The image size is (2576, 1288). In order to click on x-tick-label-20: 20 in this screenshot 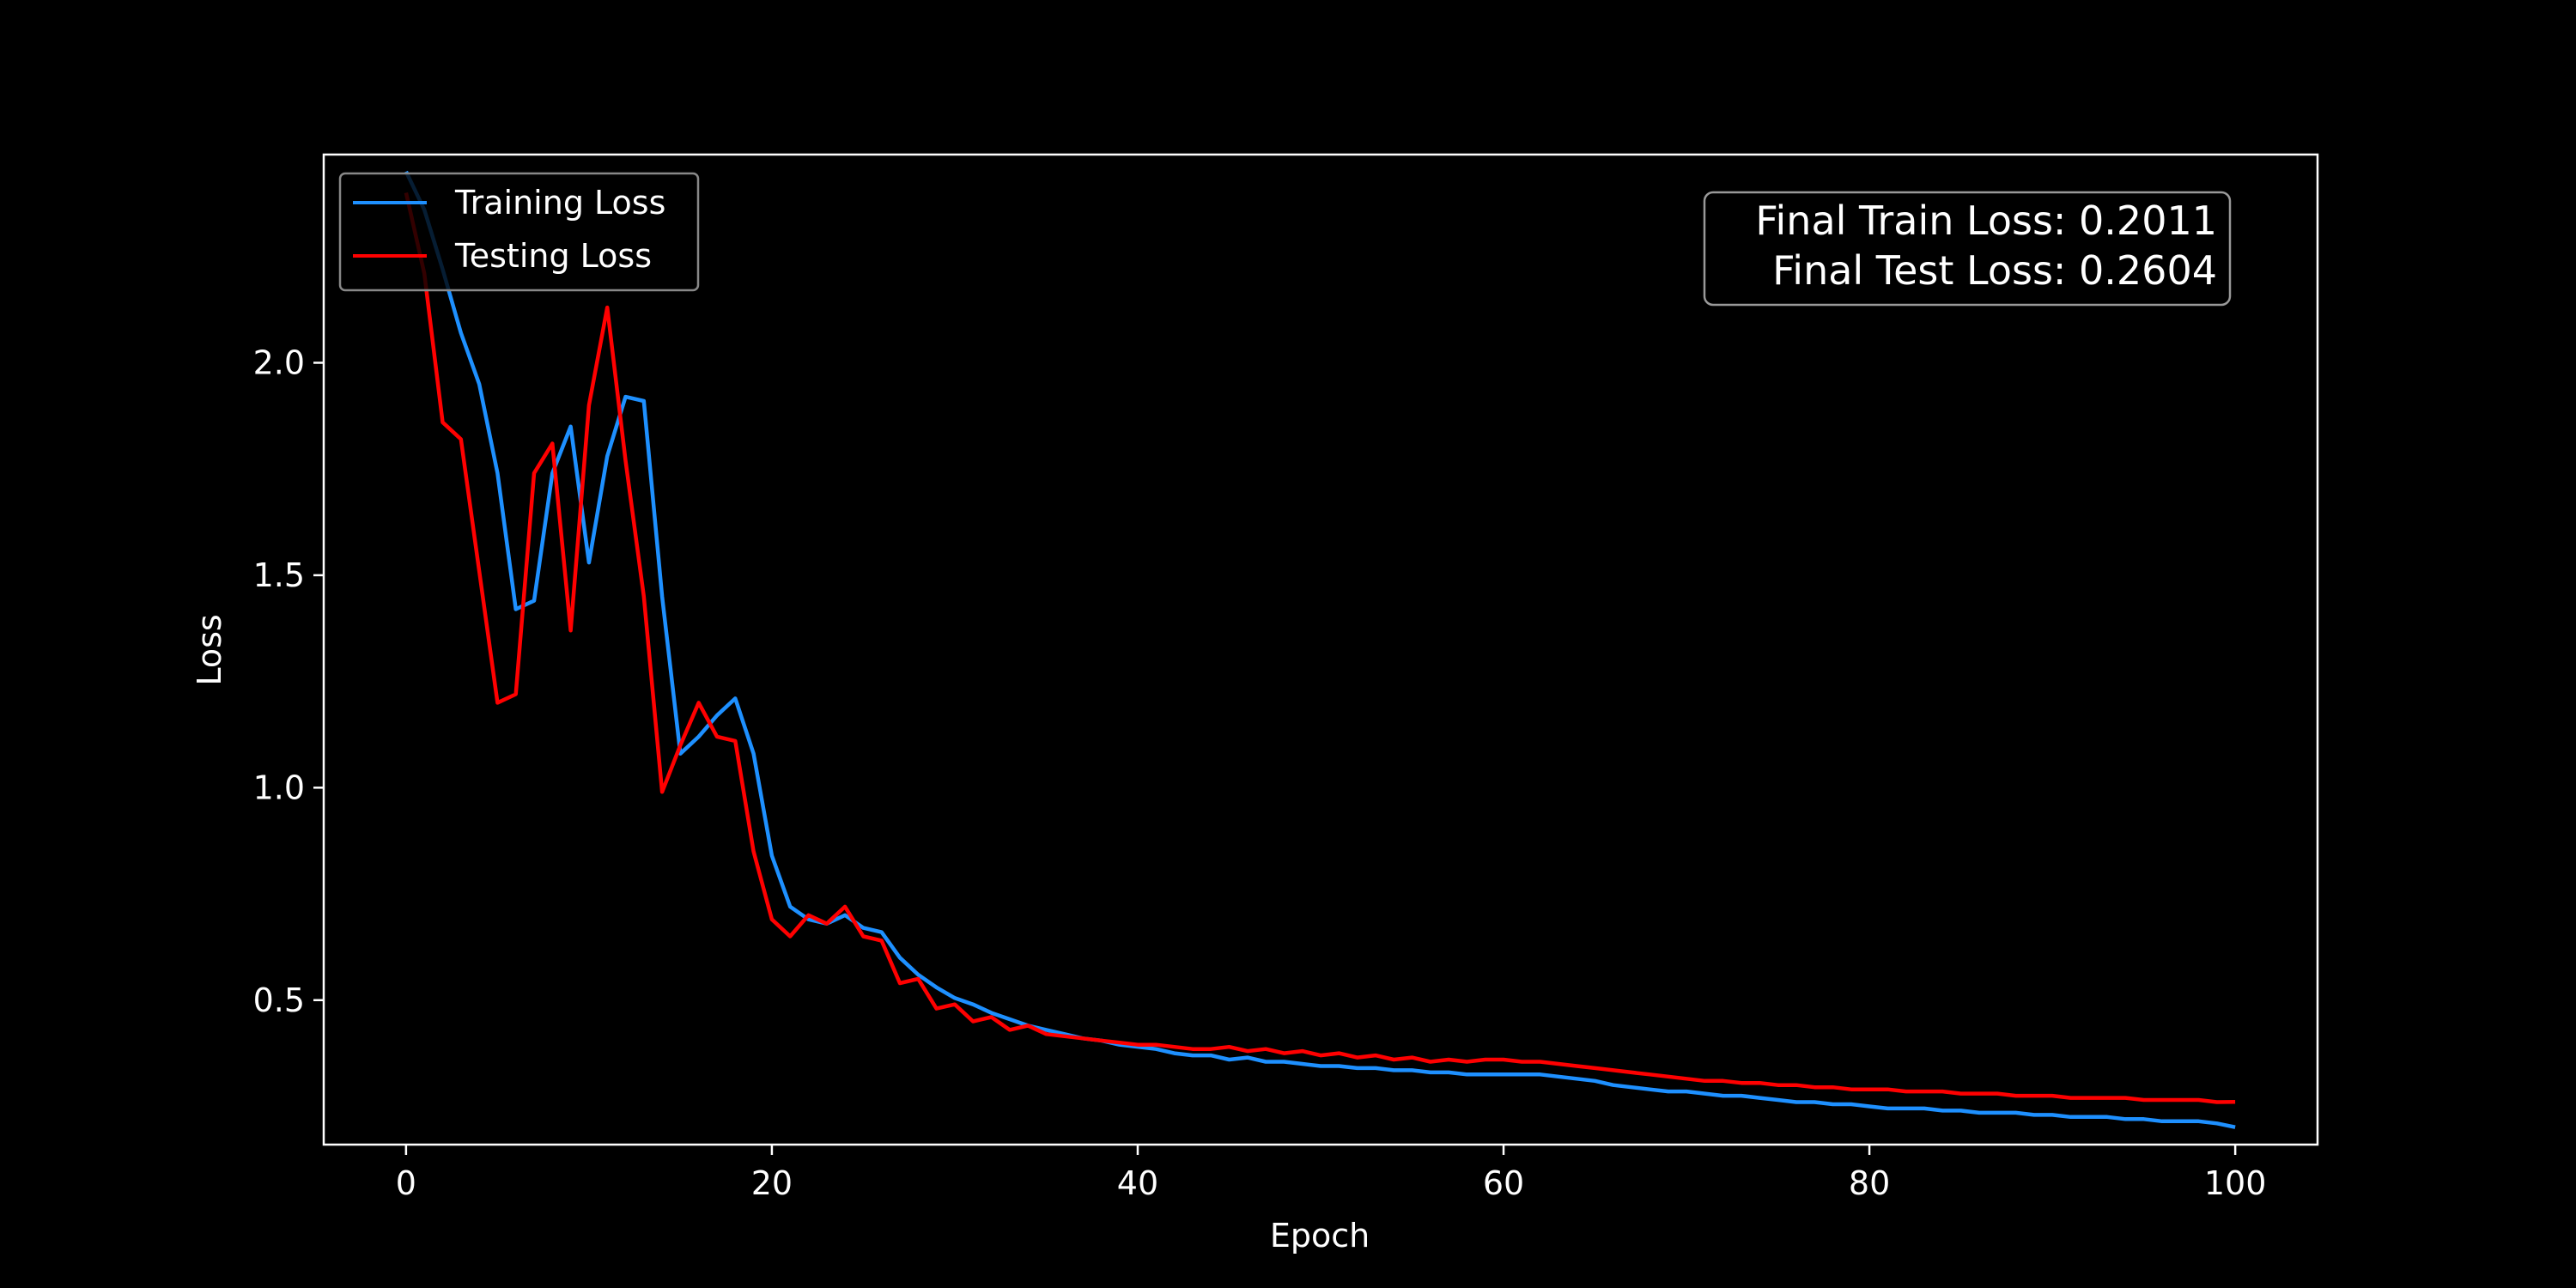, I will do `click(772, 1183)`.